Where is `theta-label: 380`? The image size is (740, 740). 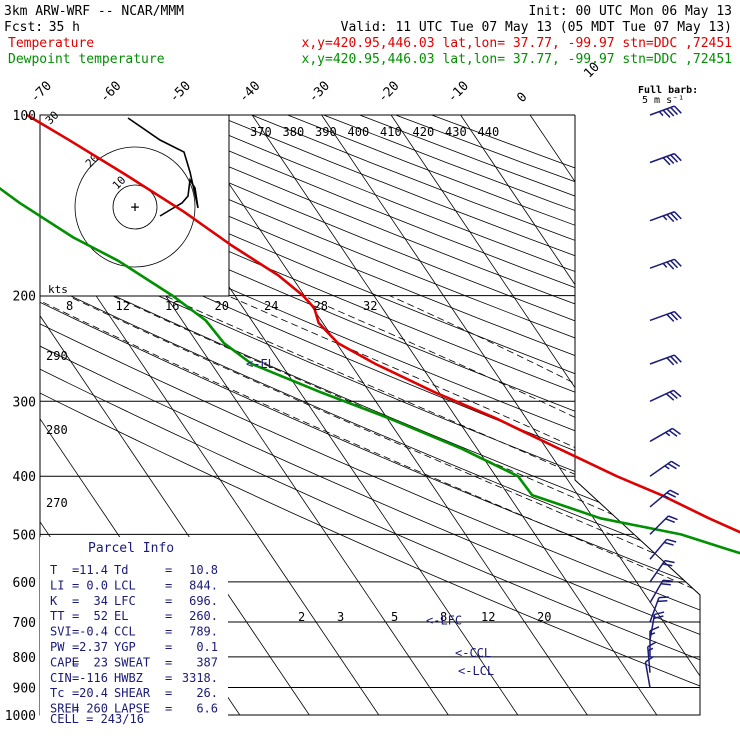 theta-label: 380 is located at coordinates (294, 132).